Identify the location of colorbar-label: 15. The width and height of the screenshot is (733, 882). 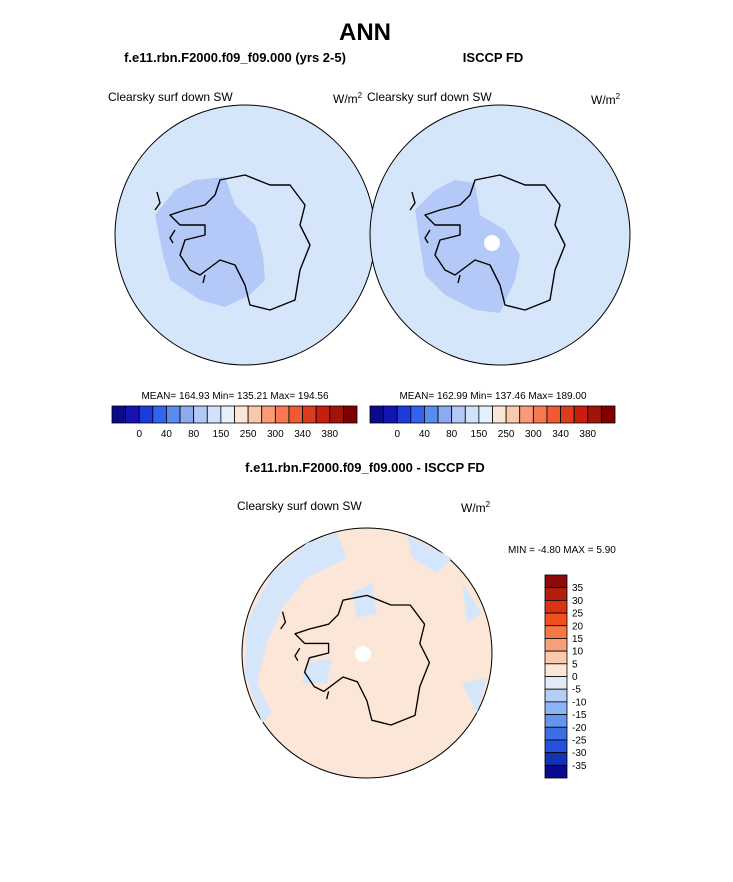
(578, 639).